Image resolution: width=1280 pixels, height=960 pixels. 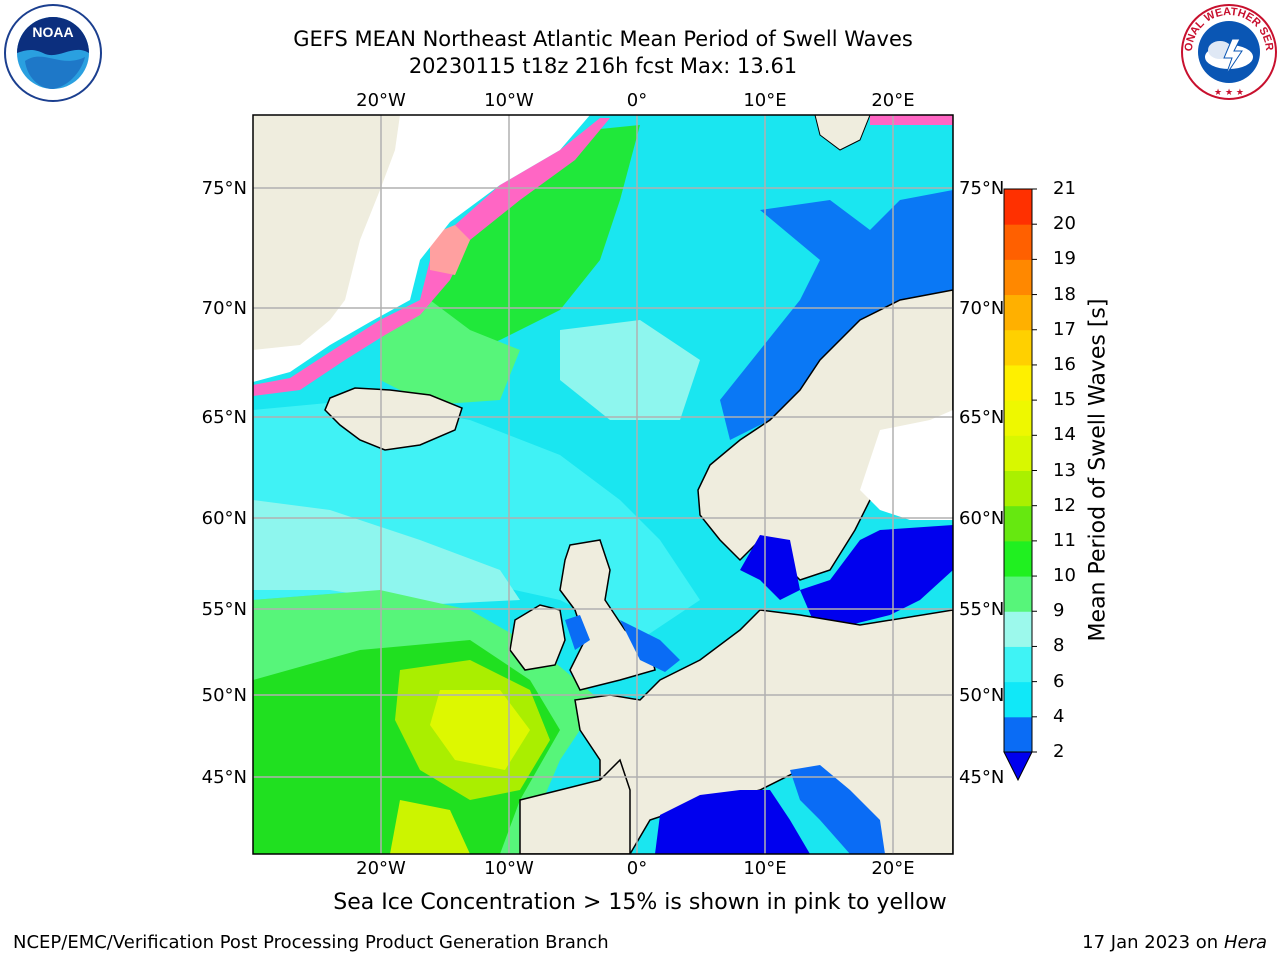 I want to click on colorbar-tick-label: 16, so click(x=1064, y=364).